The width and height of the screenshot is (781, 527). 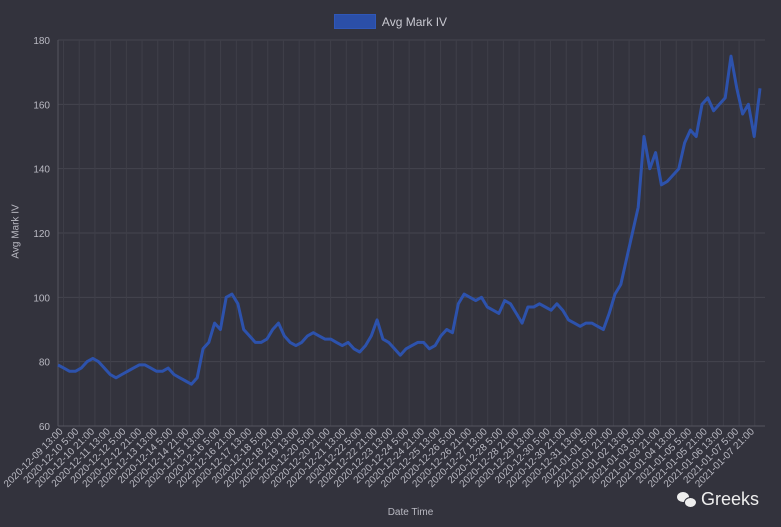 What do you see at coordinates (414, 21) in the screenshot?
I see `legend-label: Avg Mark IV` at bounding box center [414, 21].